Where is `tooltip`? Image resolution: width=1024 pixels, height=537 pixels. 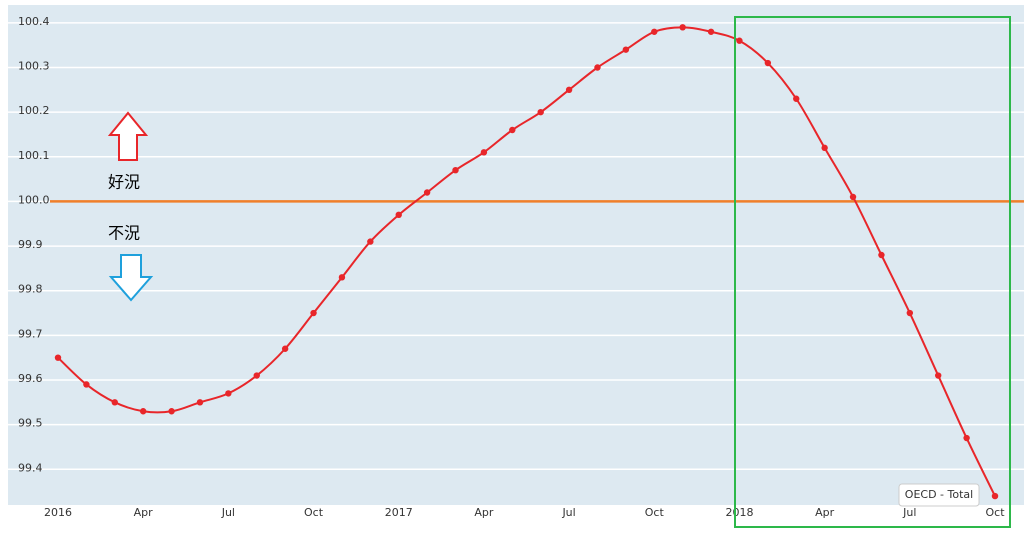
tooltip is located at coordinates (939, 495).